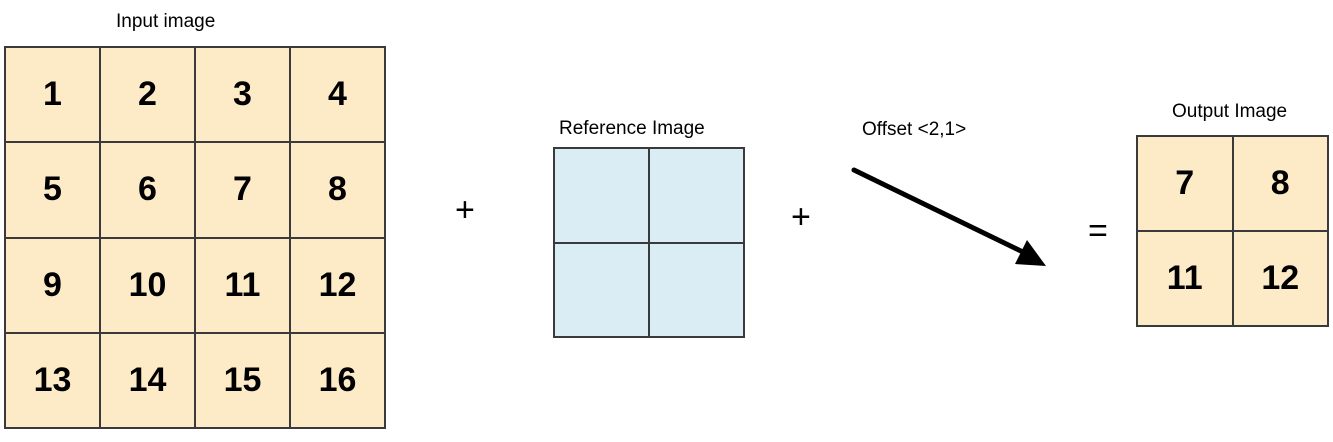 This screenshot has width=1333, height=442. Describe the element at coordinates (632, 128) in the screenshot. I see `reference-image-label: Reference Image` at that location.